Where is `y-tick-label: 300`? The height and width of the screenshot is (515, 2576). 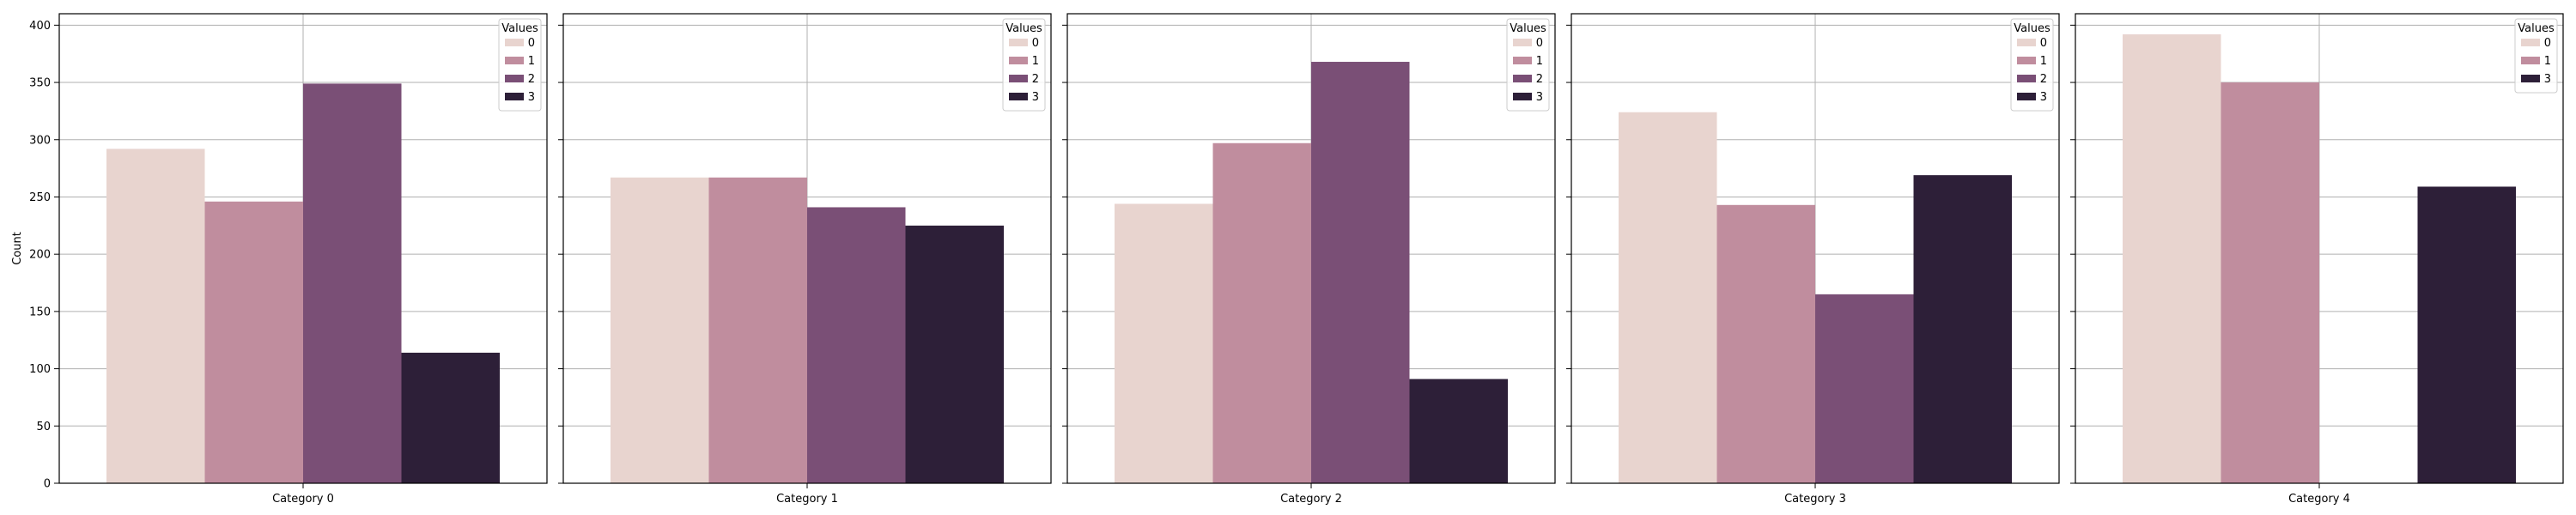 y-tick-label: 300 is located at coordinates (40, 140).